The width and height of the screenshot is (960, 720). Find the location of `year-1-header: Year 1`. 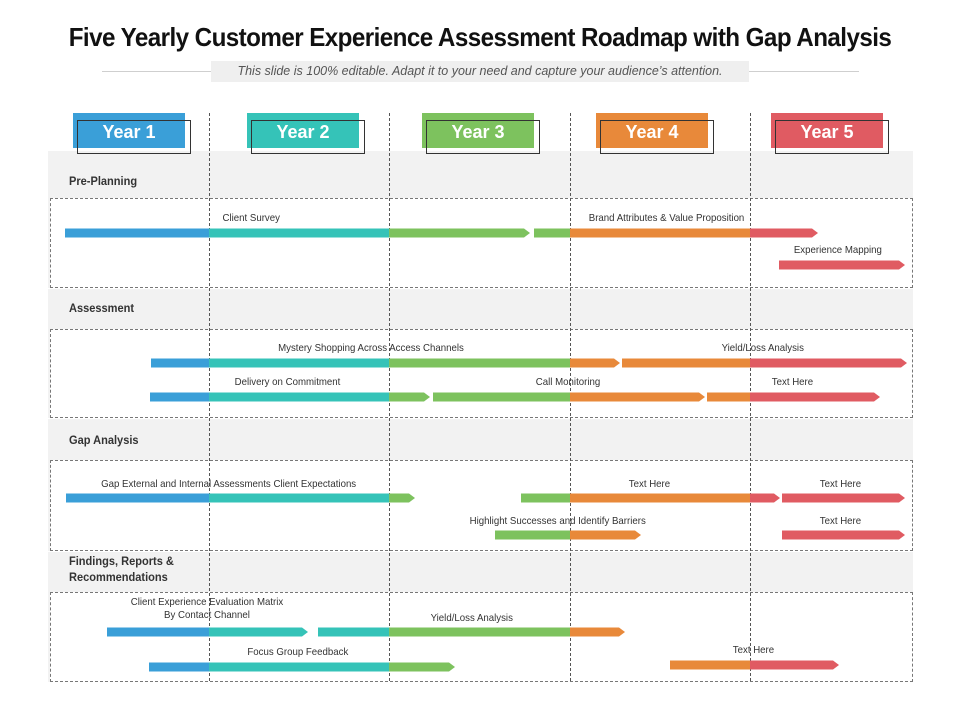

year-1-header: Year 1 is located at coordinates (132, 135).